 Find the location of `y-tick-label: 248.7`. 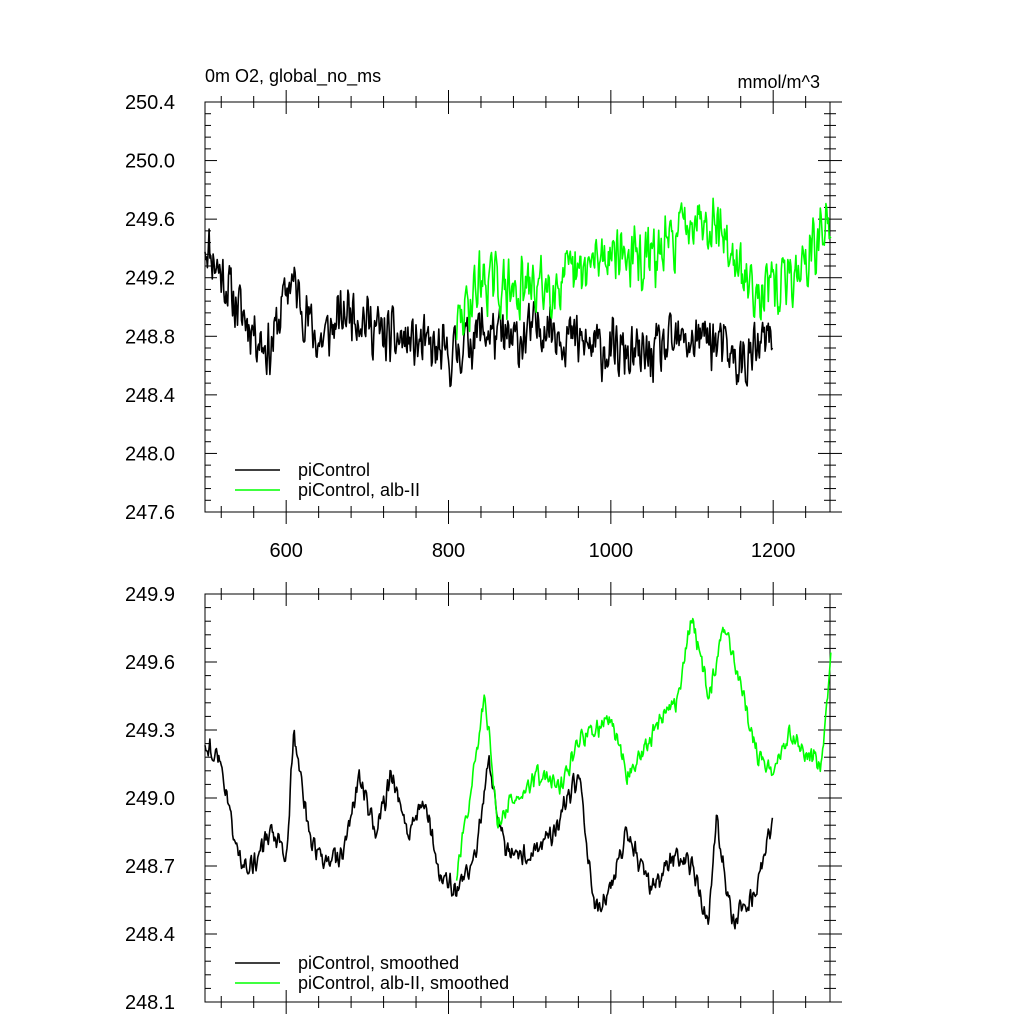

y-tick-label: 248.7 is located at coordinates (150, 867).